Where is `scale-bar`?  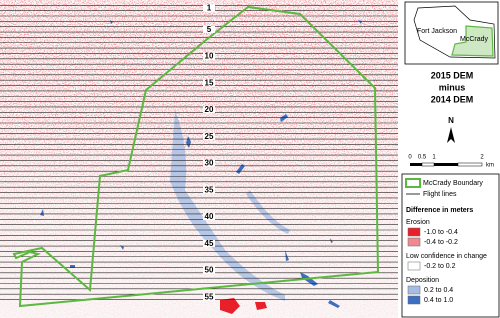 scale-bar is located at coordinates (446, 164).